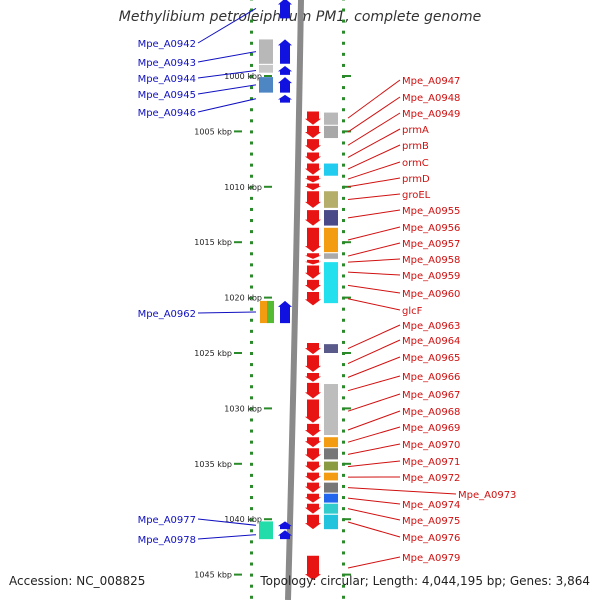 The image size is (600, 600). Describe the element at coordinates (167, 79) in the screenshot. I see `gene-label-left: Mpe_A0944` at that location.